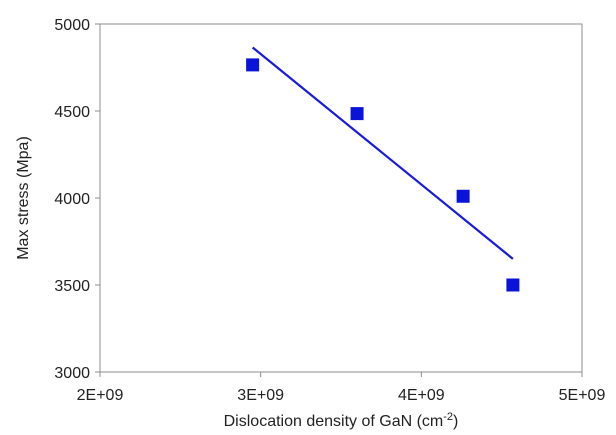 The height and width of the screenshot is (435, 616). What do you see at coordinates (72, 25) in the screenshot?
I see `y-tick-label: 5000` at bounding box center [72, 25].